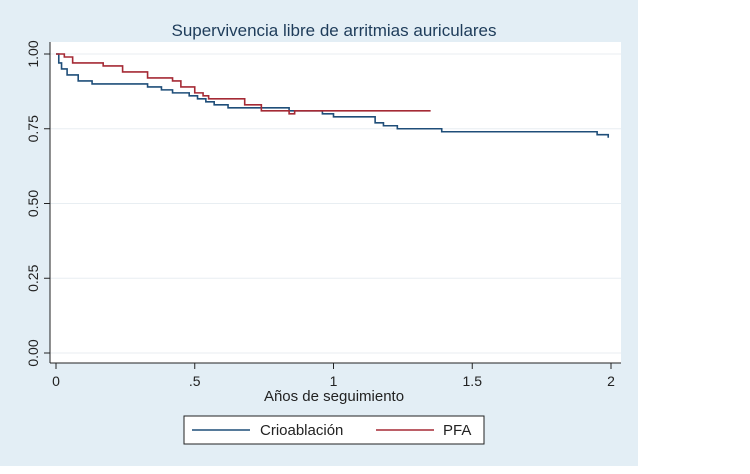 This screenshot has height=474, width=750. What do you see at coordinates (195, 381) in the screenshot?
I see `x-tick-label: .5` at bounding box center [195, 381].